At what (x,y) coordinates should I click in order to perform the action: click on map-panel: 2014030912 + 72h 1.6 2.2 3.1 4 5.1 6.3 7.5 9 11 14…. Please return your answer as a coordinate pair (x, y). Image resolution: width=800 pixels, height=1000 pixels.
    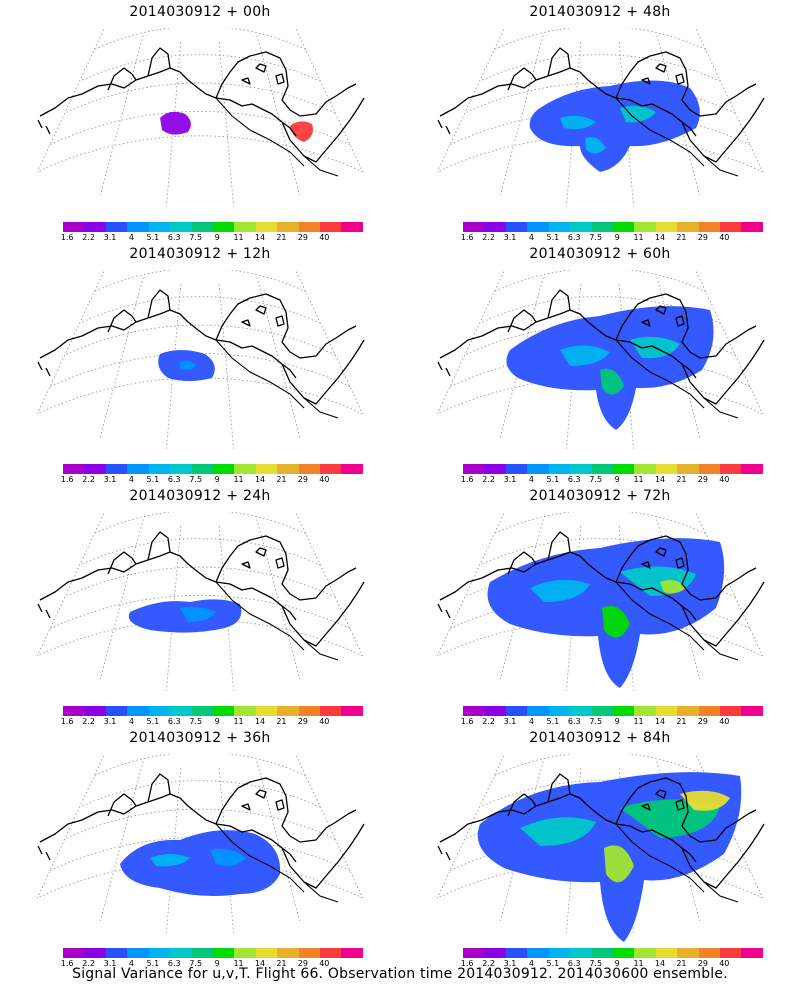
    Looking at the image, I should click on (600, 605).